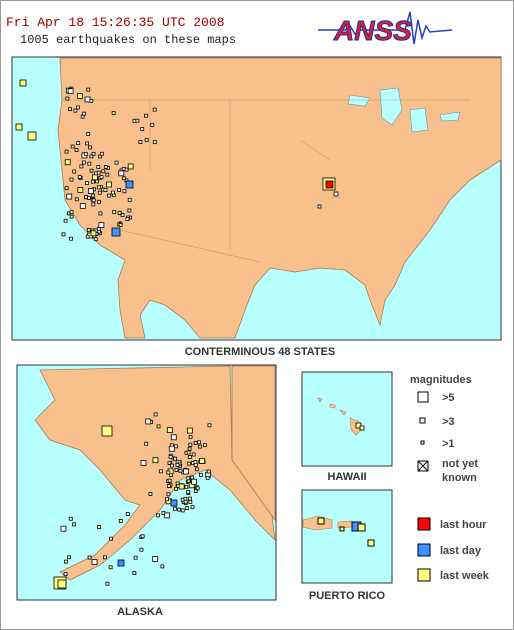 This screenshot has height=630, width=514. I want to click on size-label: >3, so click(448, 422).